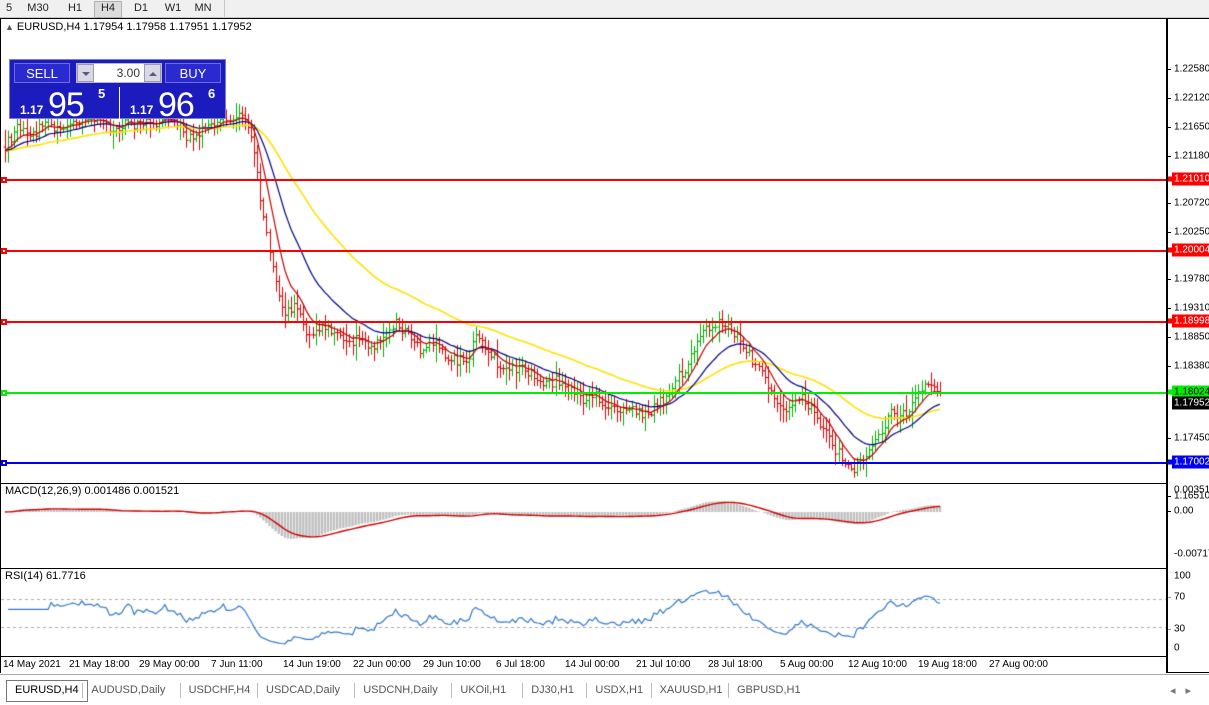 The width and height of the screenshot is (1209, 705). Describe the element at coordinates (400, 690) in the screenshot. I see `chart-tab-usdcnh-daily: USDCNH,Daily` at that location.